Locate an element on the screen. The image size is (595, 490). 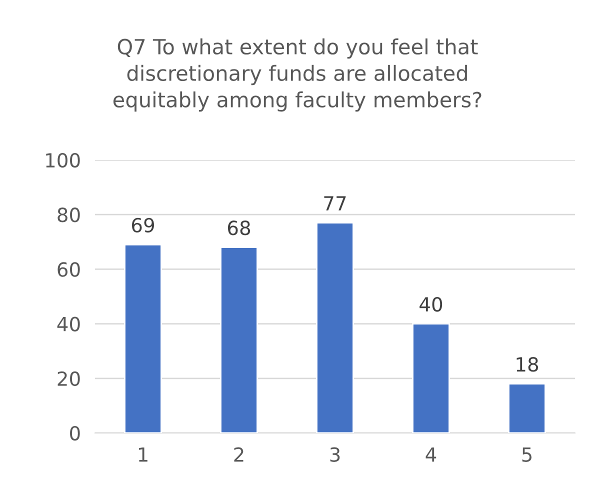
x-tick-label: 1 is located at coordinates (143, 454).